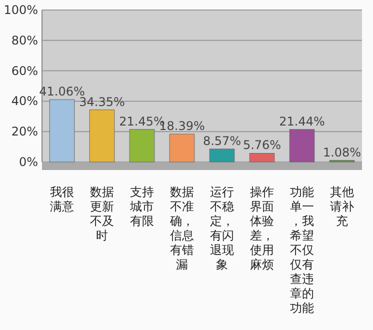  Describe the element at coordinates (262, 228) in the screenshot. I see `x-tick-label: 操作界面体验差，使用麻烦` at that location.